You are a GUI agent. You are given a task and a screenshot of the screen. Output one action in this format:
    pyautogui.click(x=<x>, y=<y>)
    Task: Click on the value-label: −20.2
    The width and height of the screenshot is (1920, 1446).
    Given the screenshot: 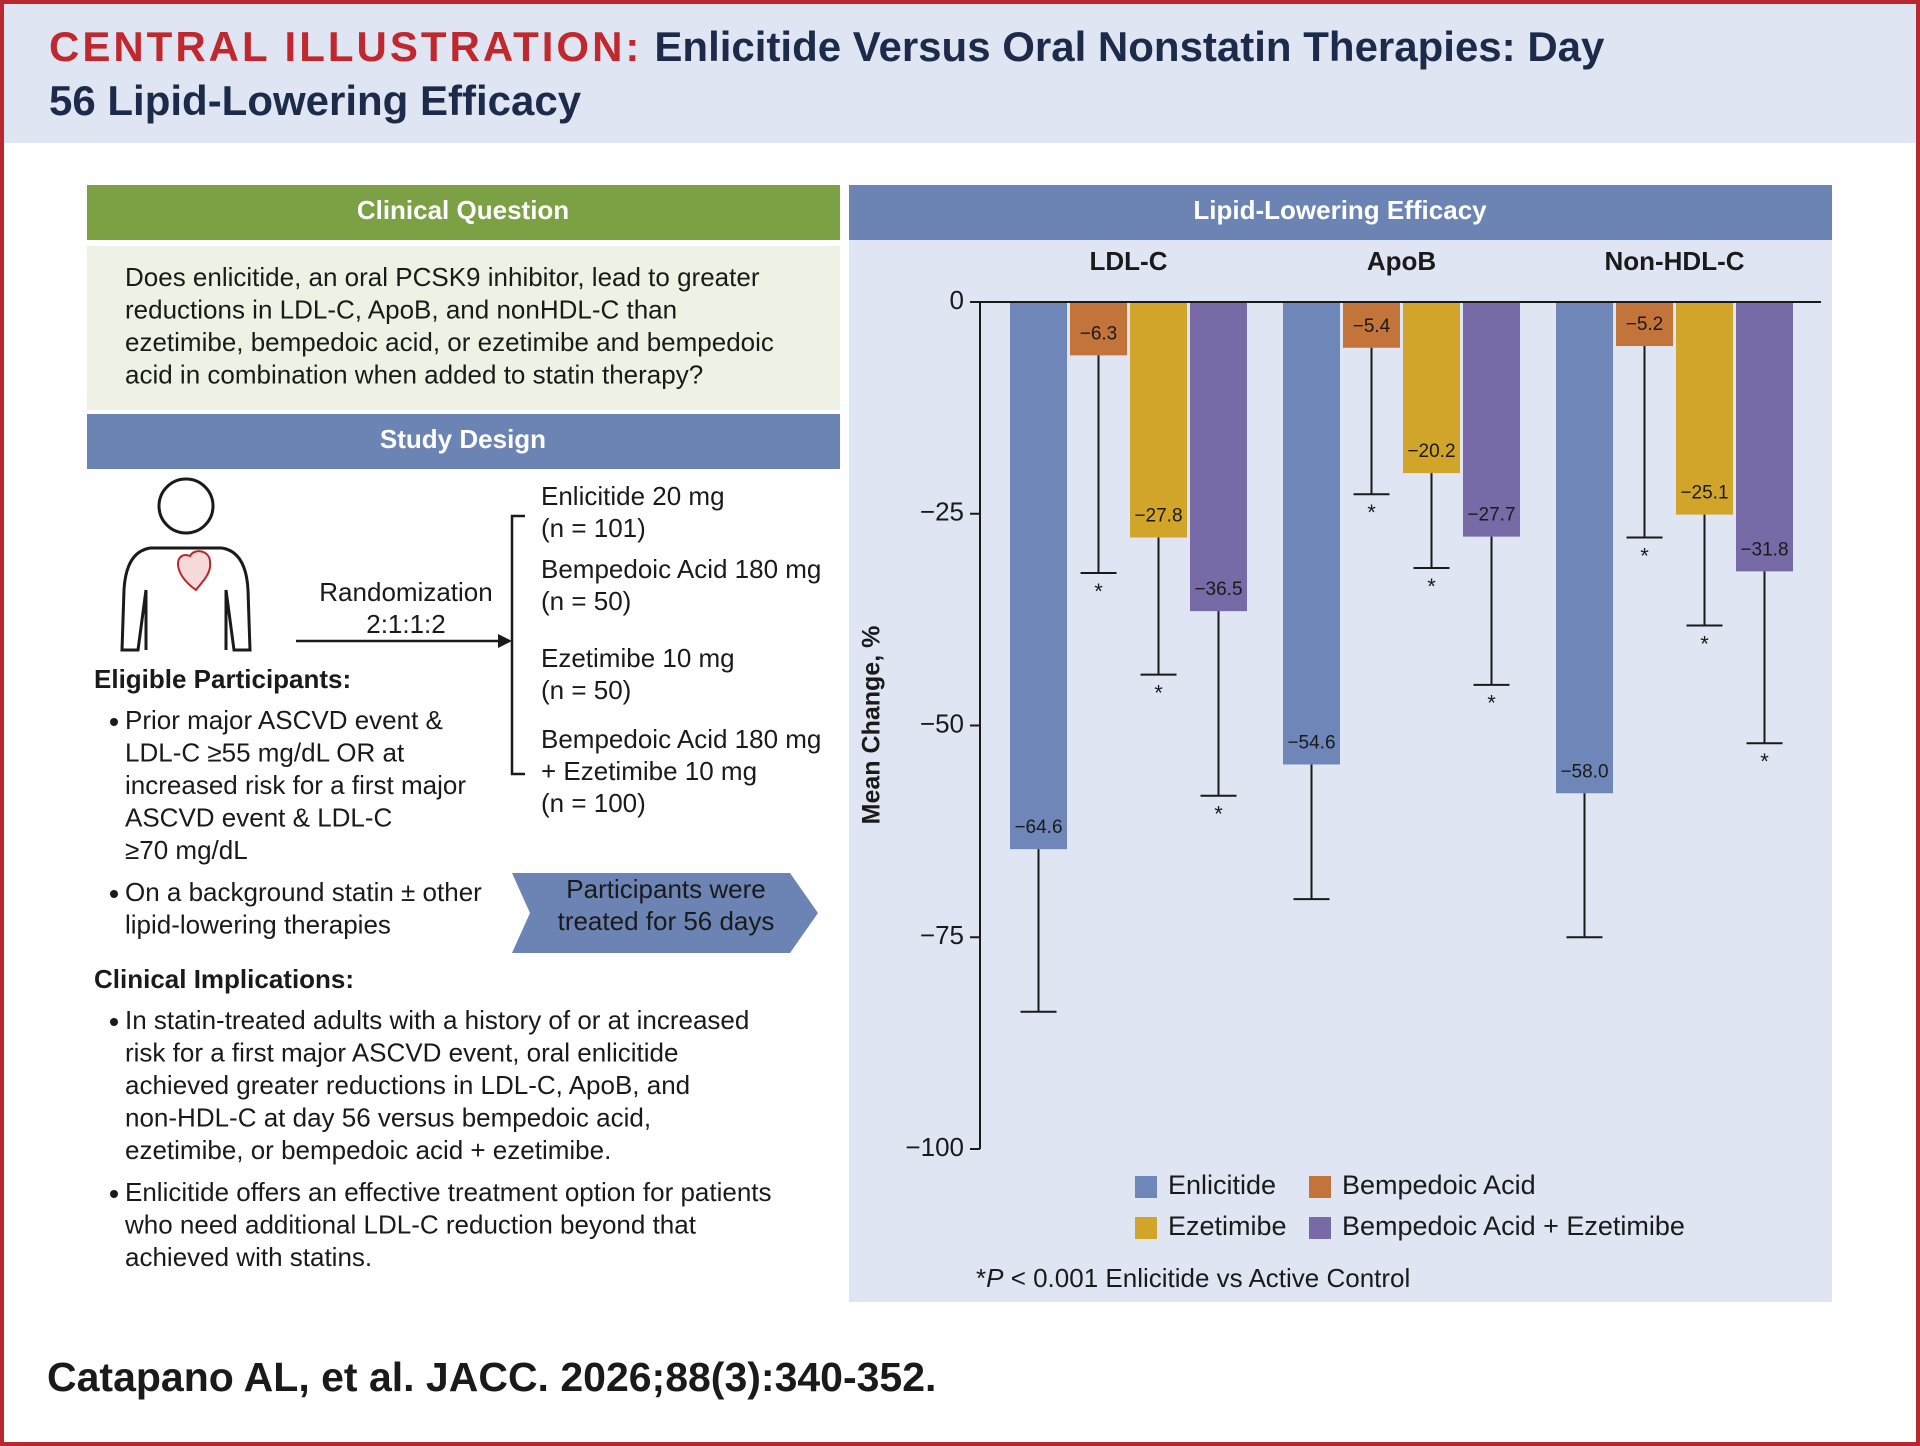 What is the action you would take?
    pyautogui.click(x=1431, y=451)
    